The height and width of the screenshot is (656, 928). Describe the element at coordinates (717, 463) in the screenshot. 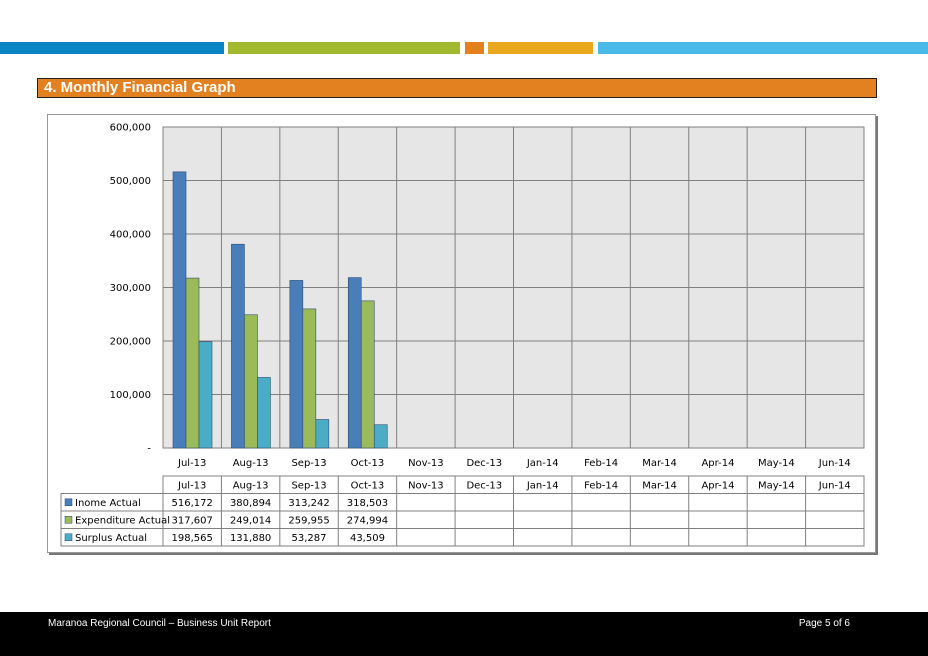

I see `x-tick-label: Apr-14` at that location.